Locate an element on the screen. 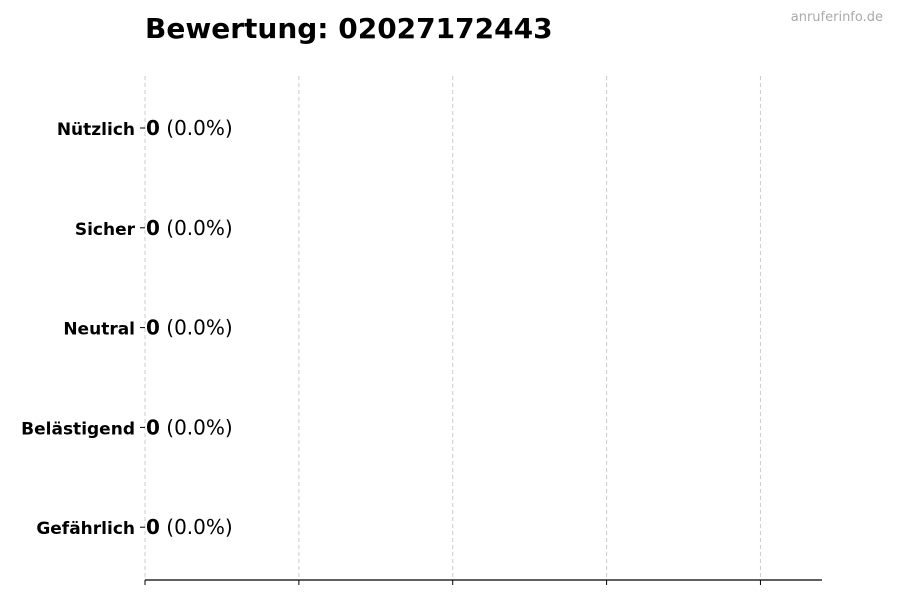 The image size is (900, 600). y-tick-label: Gefährlich is located at coordinates (85, 529).